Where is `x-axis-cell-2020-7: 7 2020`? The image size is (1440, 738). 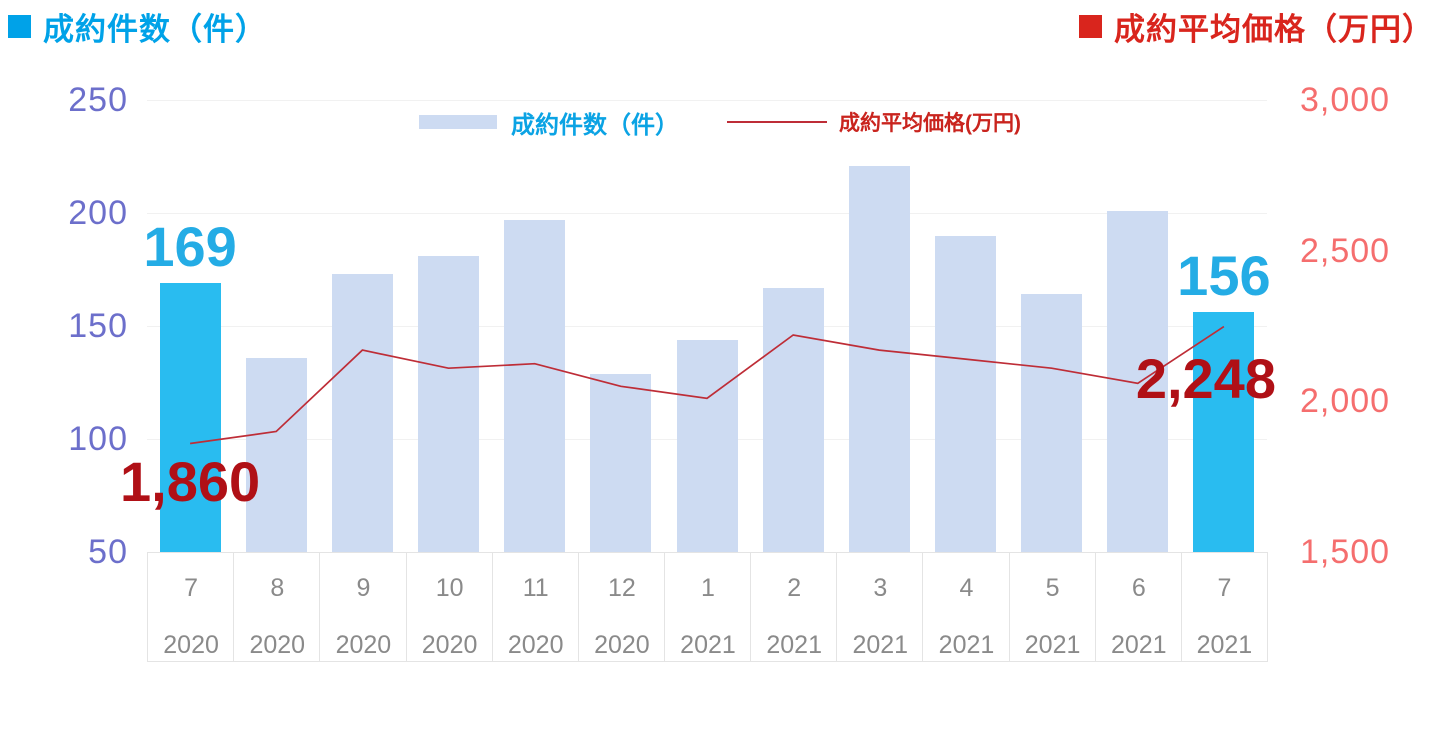 x-axis-cell-2020-7: 7 2020 is located at coordinates (191, 607).